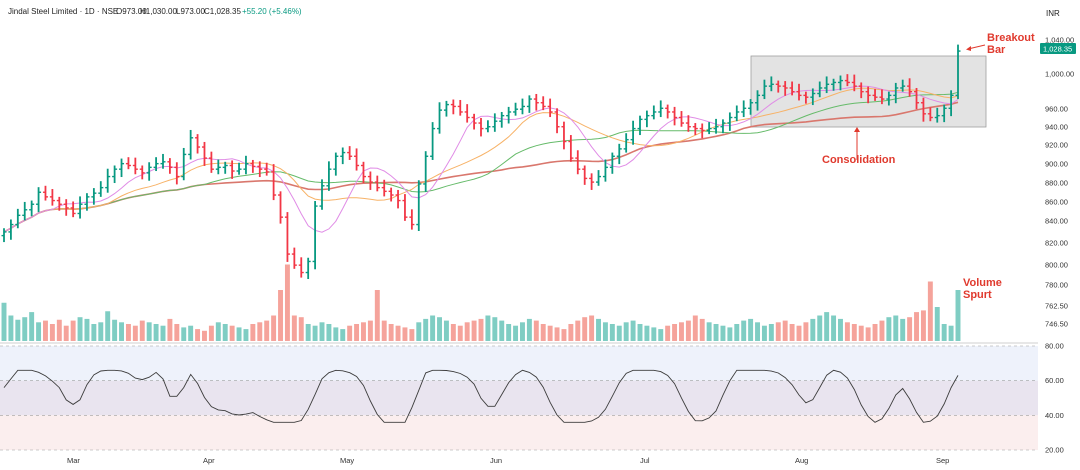 The width and height of the screenshot is (1080, 470). Describe the element at coordinates (1056, 127) in the screenshot. I see `price-tick-label: 940.00` at that location.